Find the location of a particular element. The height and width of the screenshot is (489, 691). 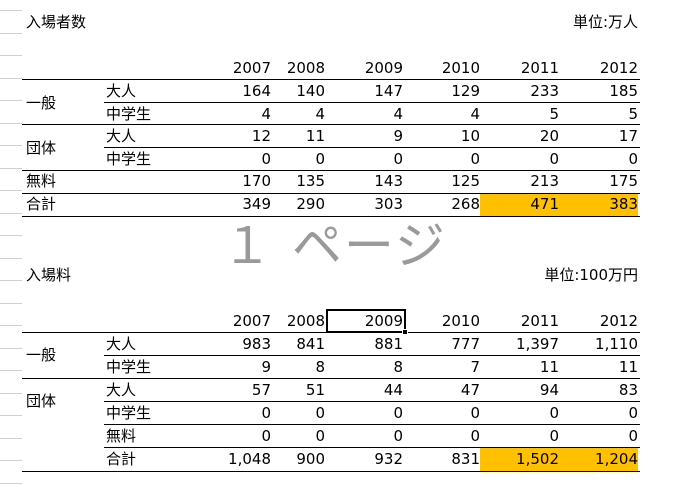

table1-general_adult-2010: 129 is located at coordinates (465, 91).